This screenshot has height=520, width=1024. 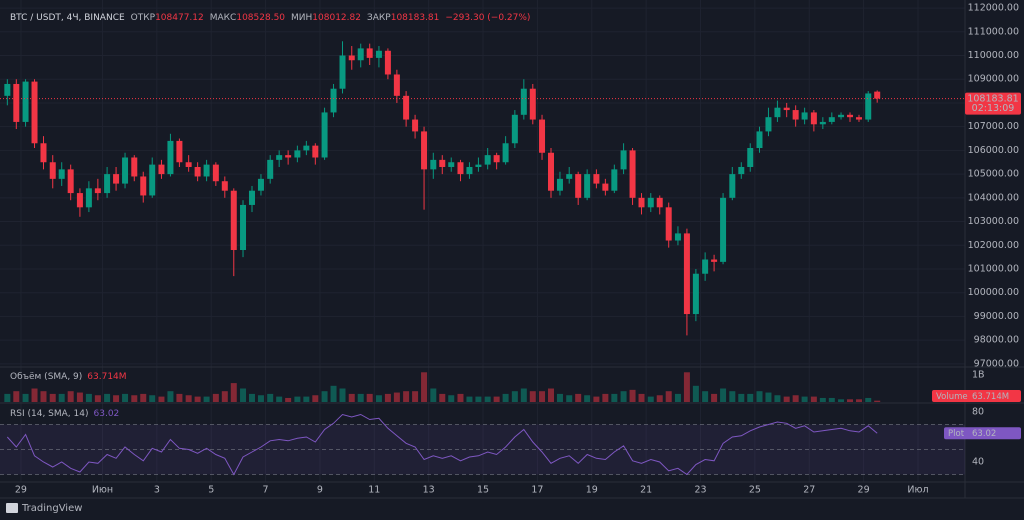 What do you see at coordinates (487, 18) in the screenshot?
I see `change: −293.30 (−0.27%)` at bounding box center [487, 18].